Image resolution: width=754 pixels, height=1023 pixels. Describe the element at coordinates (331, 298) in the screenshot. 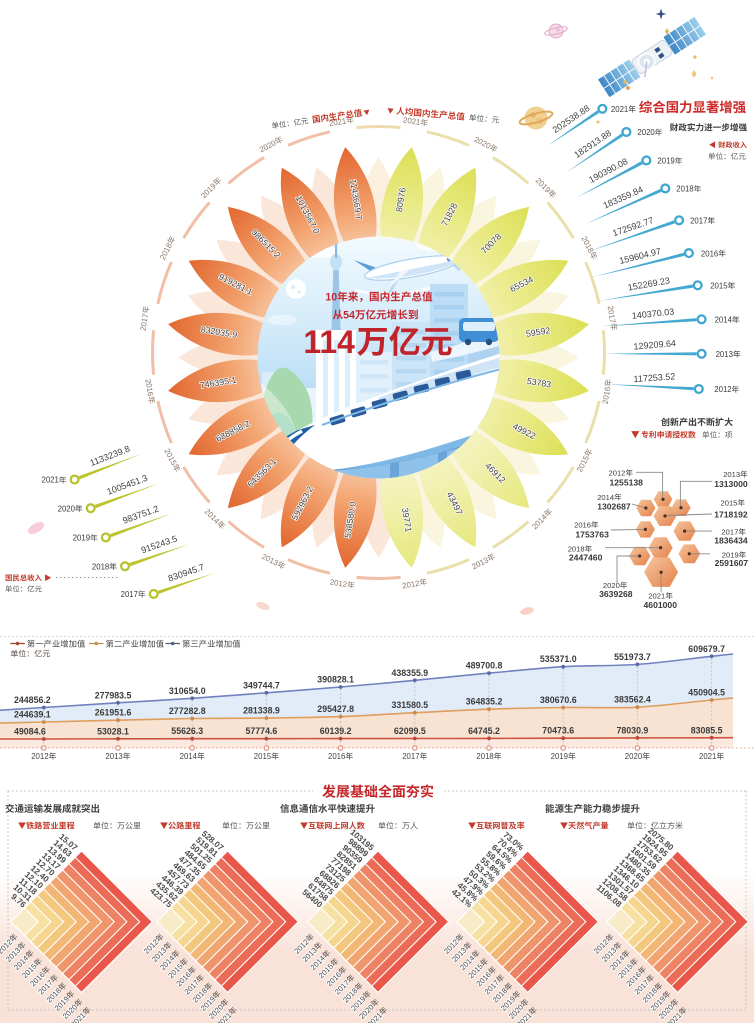

I see `svg-text: 10` at that location.